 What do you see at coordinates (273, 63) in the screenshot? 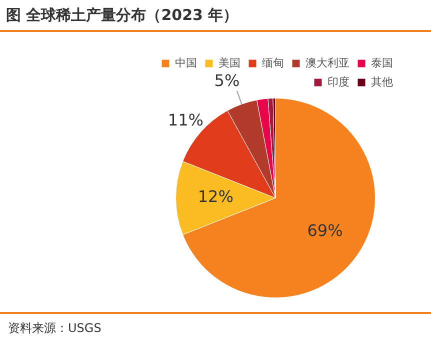
I see `legend-label: 缅甸` at bounding box center [273, 63].